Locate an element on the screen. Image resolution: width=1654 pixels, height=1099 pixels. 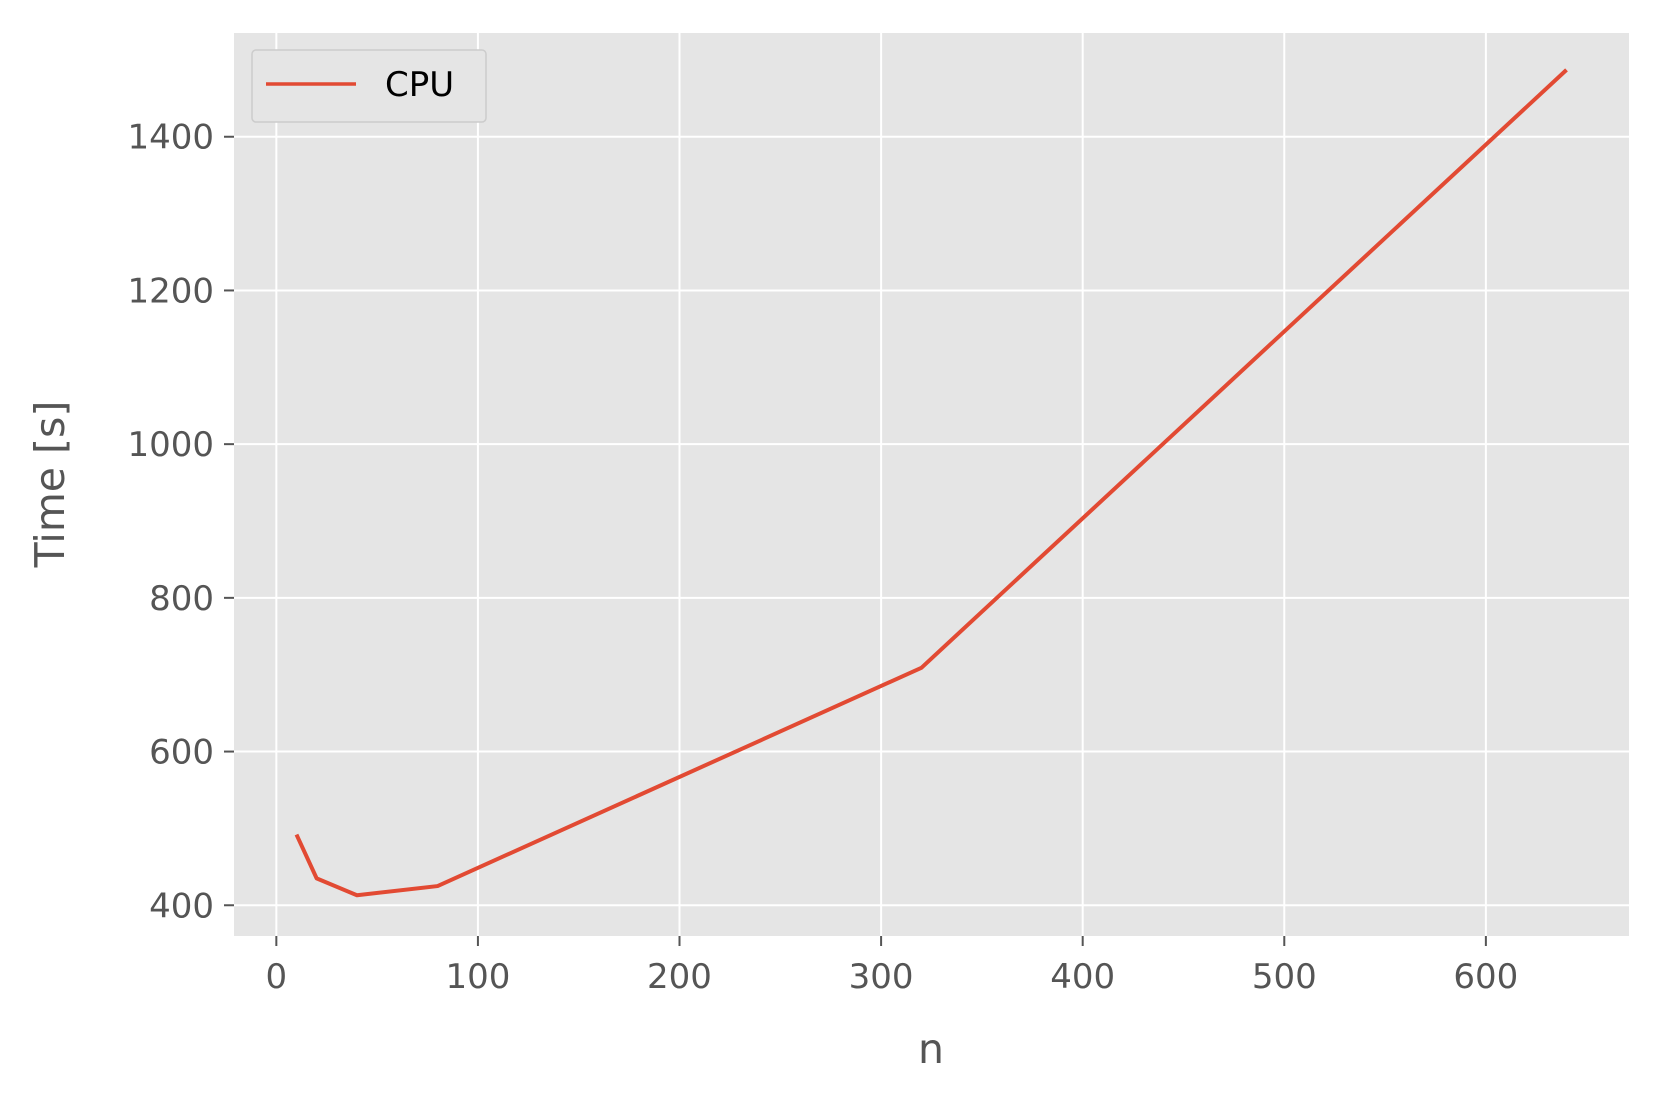
legend-box is located at coordinates (369, 86).